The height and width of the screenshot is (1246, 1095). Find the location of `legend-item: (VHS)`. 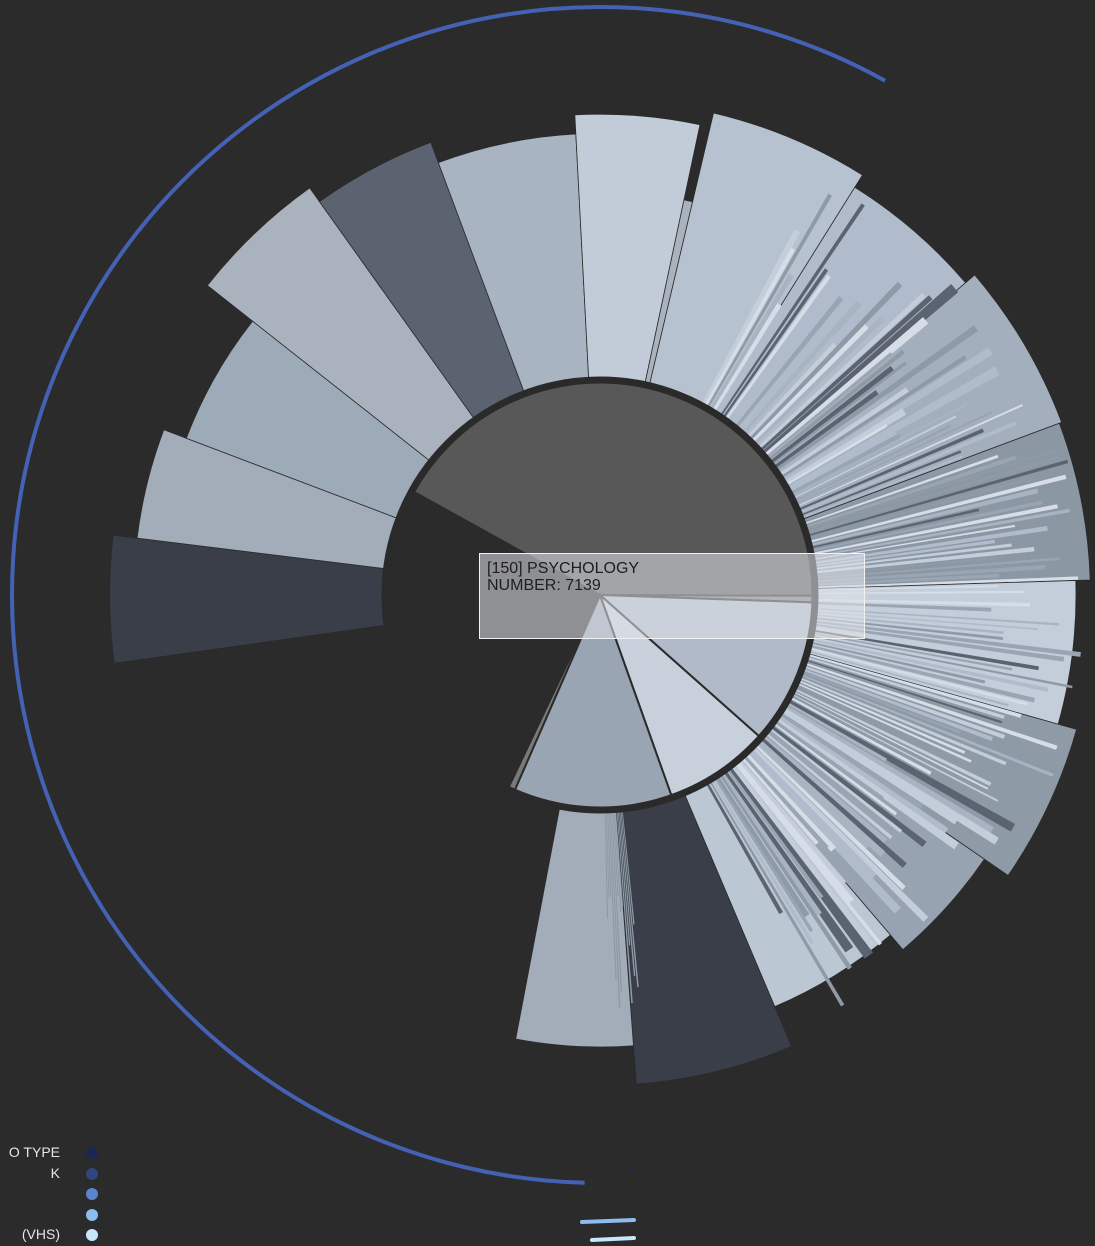

legend-item: (VHS) is located at coordinates (55, 1235).